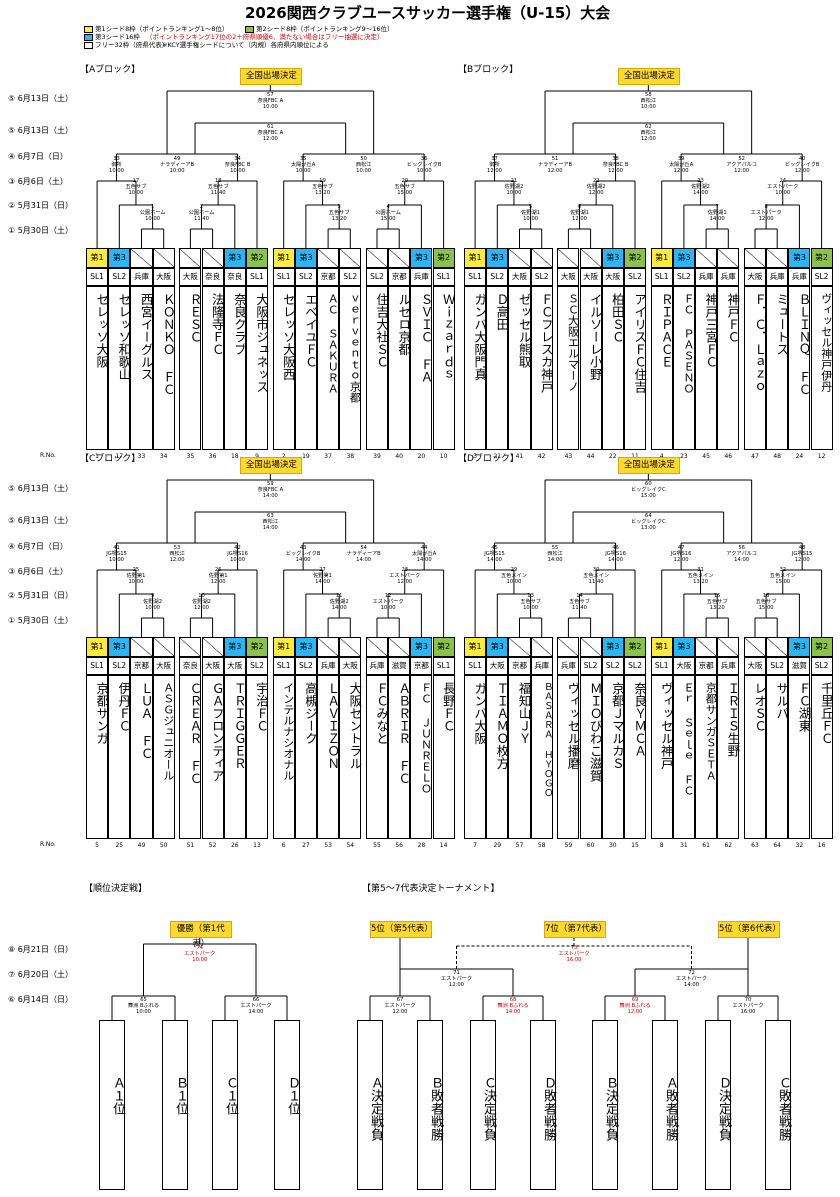 This screenshot has width=840, height=1197. Describe the element at coordinates (239, 324) in the screenshot. I see `team-name: 奈良クラブ` at that location.